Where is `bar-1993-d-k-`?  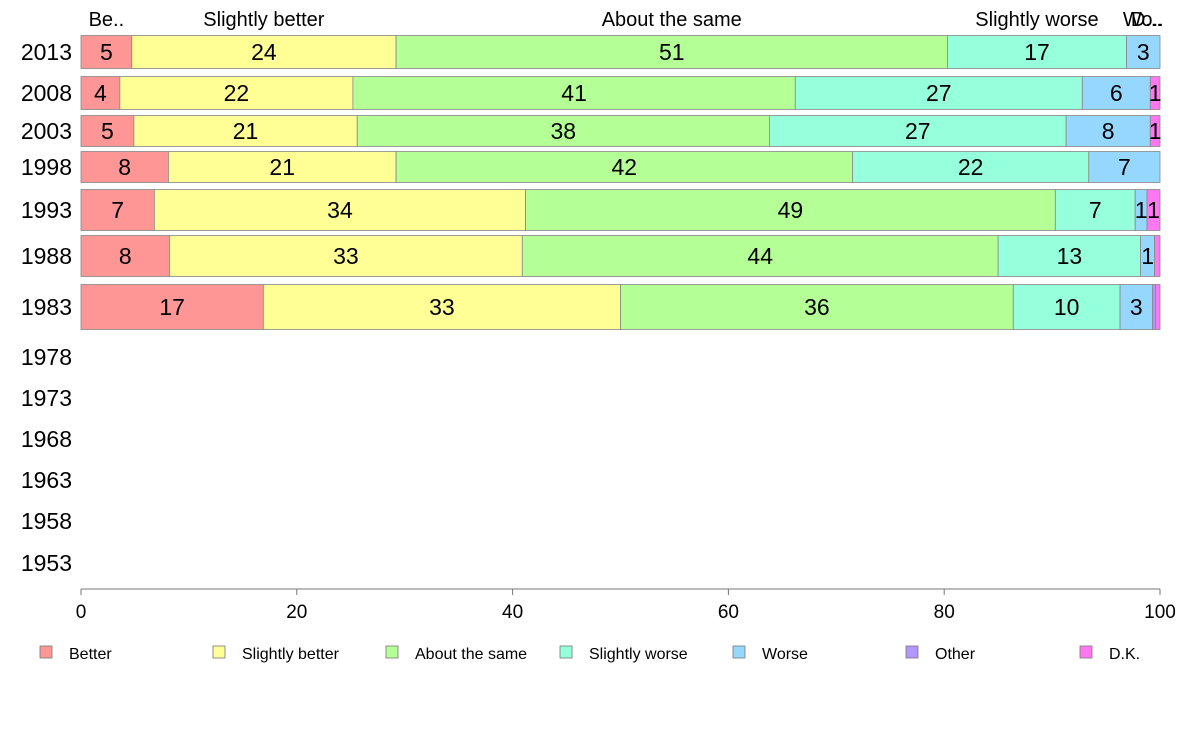
bar-1993-d-k- is located at coordinates (1153, 210).